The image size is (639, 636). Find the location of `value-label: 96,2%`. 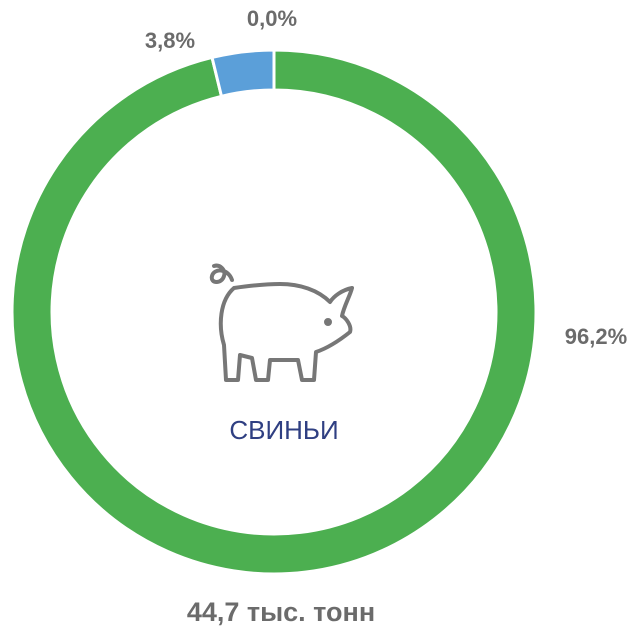

value-label: 96,2% is located at coordinates (596, 336).